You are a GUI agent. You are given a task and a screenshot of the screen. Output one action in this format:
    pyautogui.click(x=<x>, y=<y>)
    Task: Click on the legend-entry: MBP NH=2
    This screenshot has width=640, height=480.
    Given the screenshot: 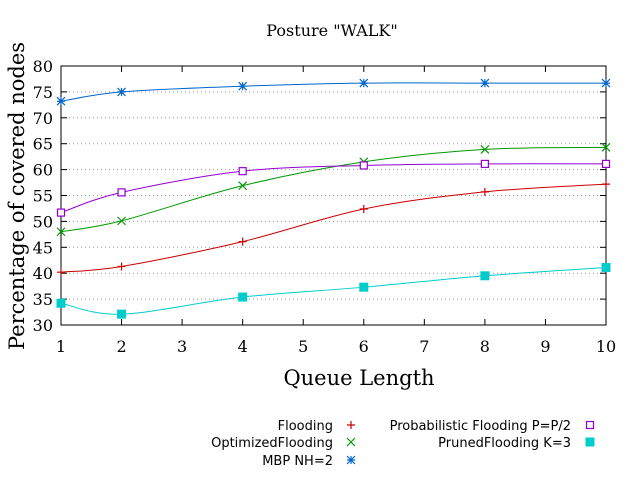 What is the action you would take?
    pyautogui.click(x=309, y=461)
    